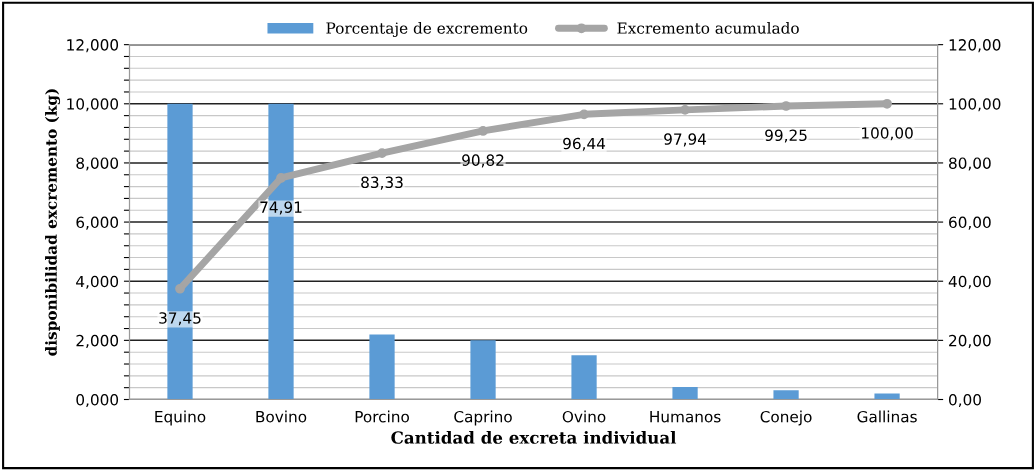 This screenshot has height=470, width=1036. Describe the element at coordinates (97, 341) in the screenshot. I see `y-tick-label: 2,000` at that location.